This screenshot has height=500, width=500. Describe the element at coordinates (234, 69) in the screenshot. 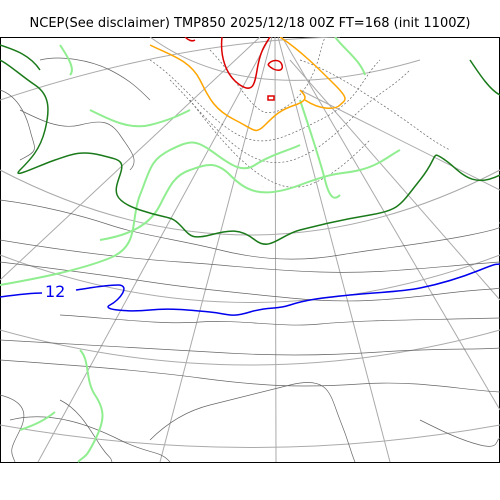

I see `isotherm-neg24` at that location.